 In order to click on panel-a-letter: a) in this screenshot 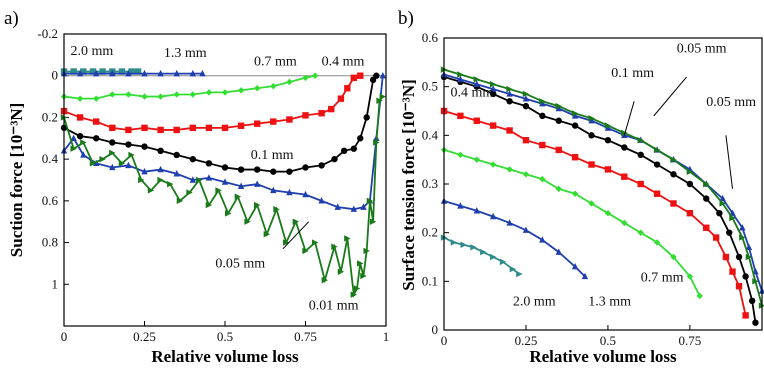, I will do `click(11, 18)`.